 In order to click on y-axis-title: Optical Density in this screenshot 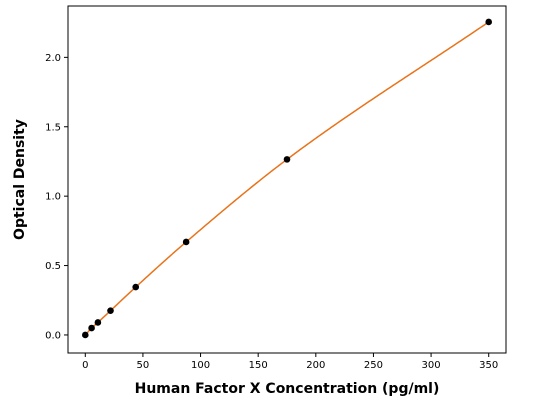, I will do `click(20, 179)`.